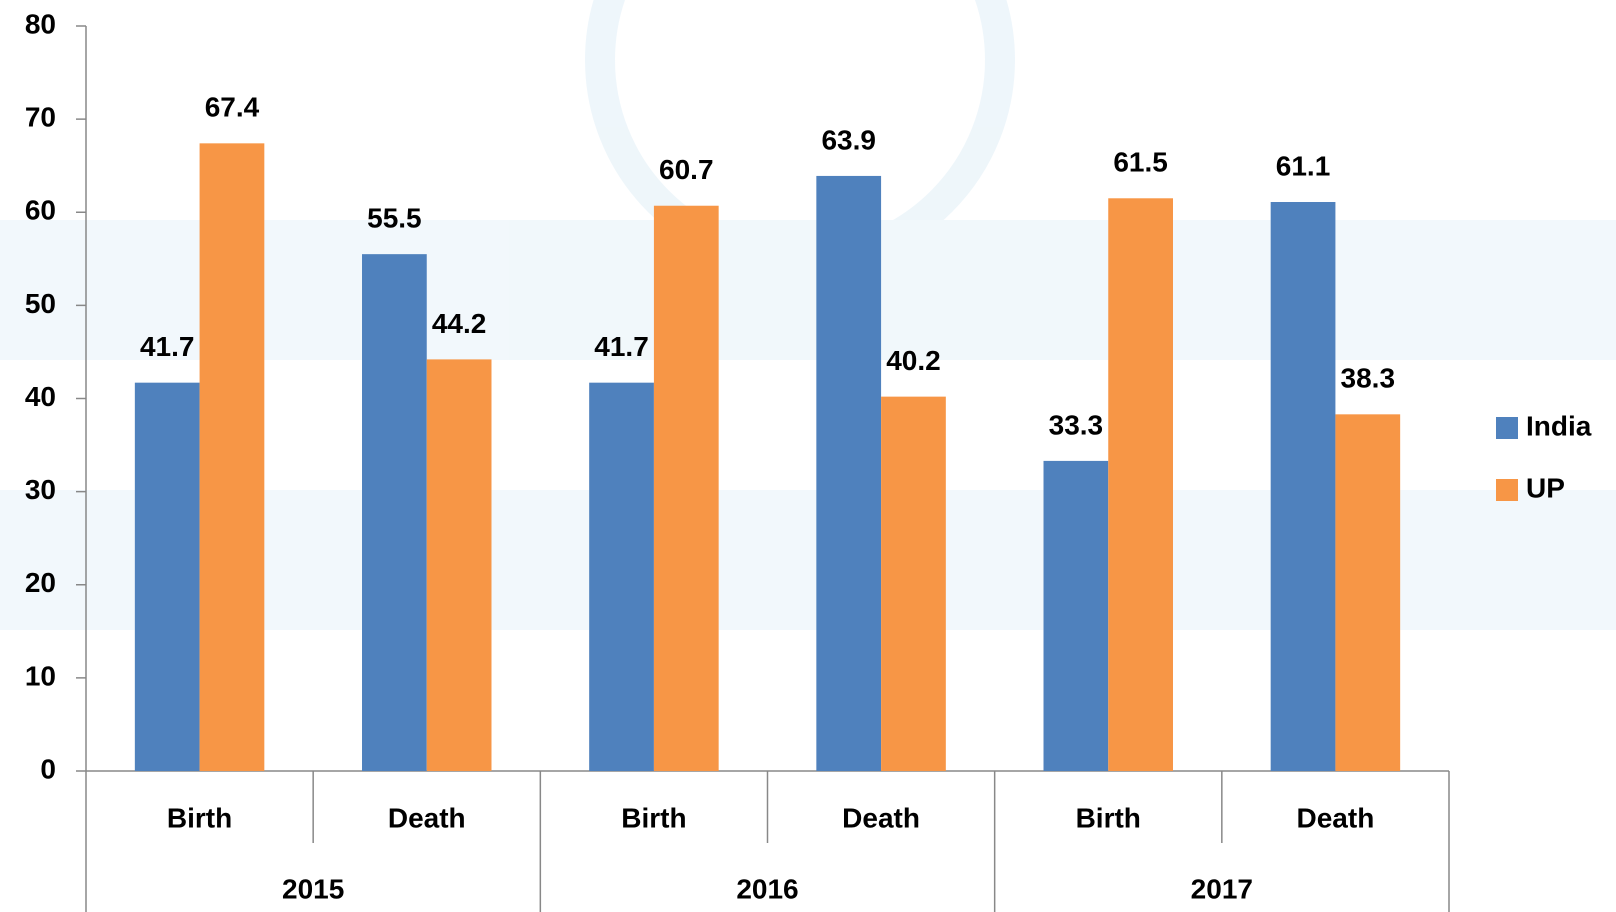  I want to click on value-label: 44.2, so click(459, 323).